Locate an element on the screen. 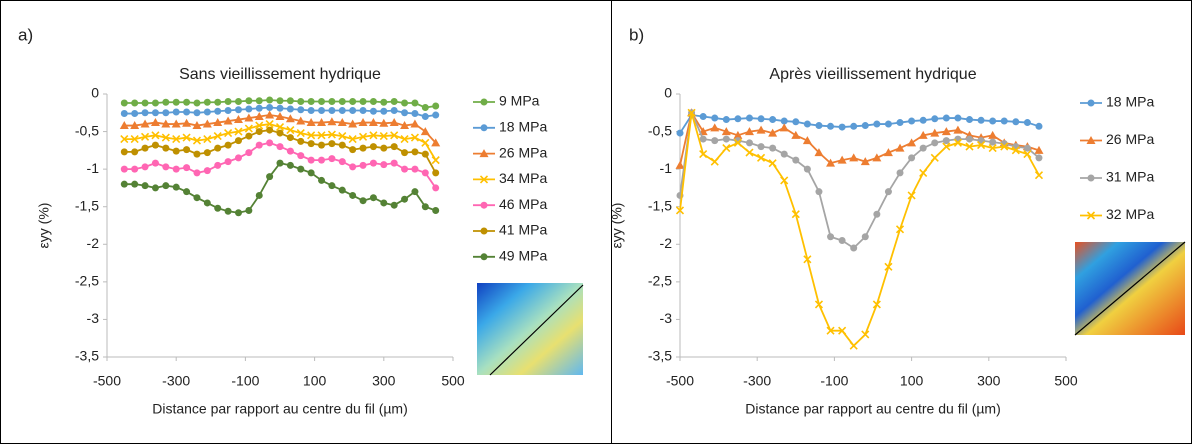  y-tick-label: 0 is located at coordinates (668, 93).